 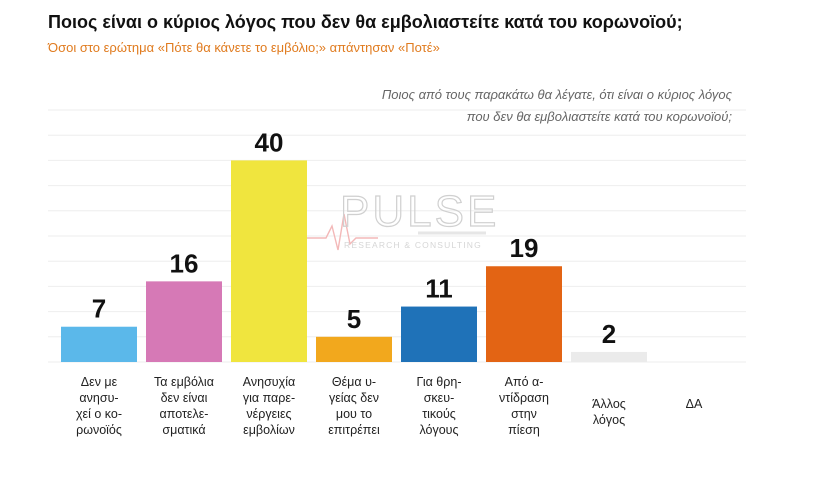 I want to click on category-label: ντίδραση, so click(x=524, y=398).